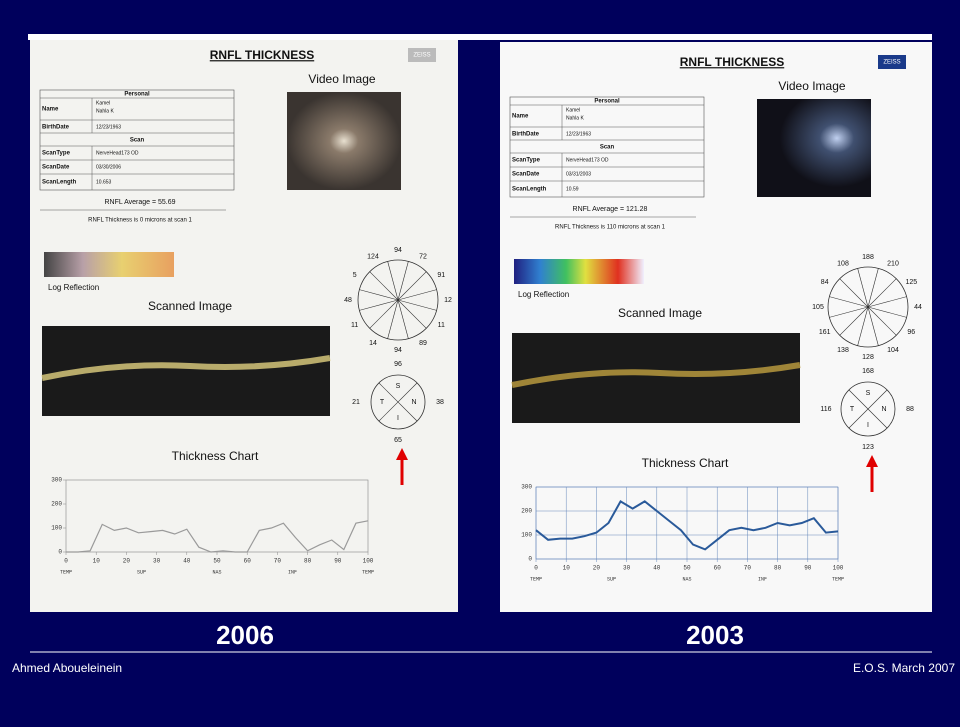  Describe the element at coordinates (117, 153) in the screenshot. I see `field-value: NerveHead173 OD` at that location.